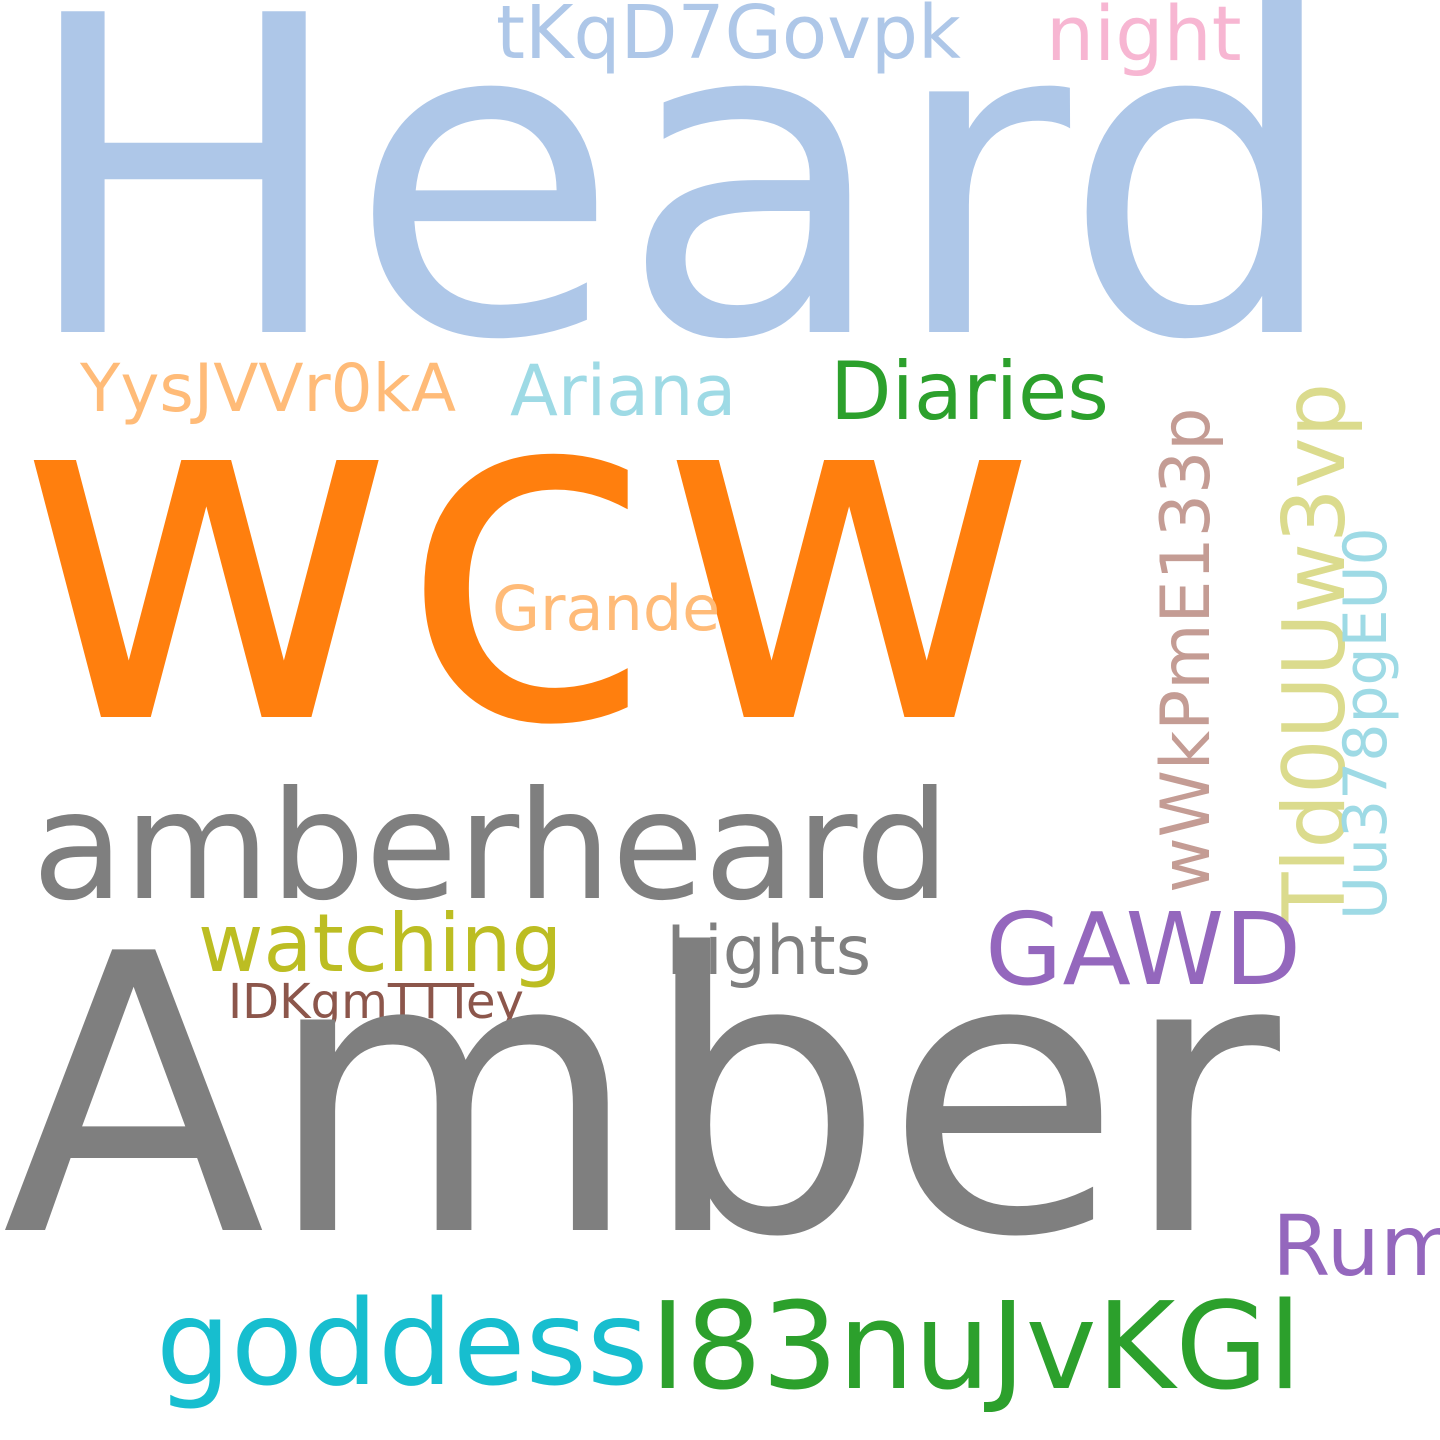 The width and height of the screenshot is (1440, 1440). What do you see at coordinates (1143, 949) in the screenshot?
I see `word-gawd: GAWD` at bounding box center [1143, 949].